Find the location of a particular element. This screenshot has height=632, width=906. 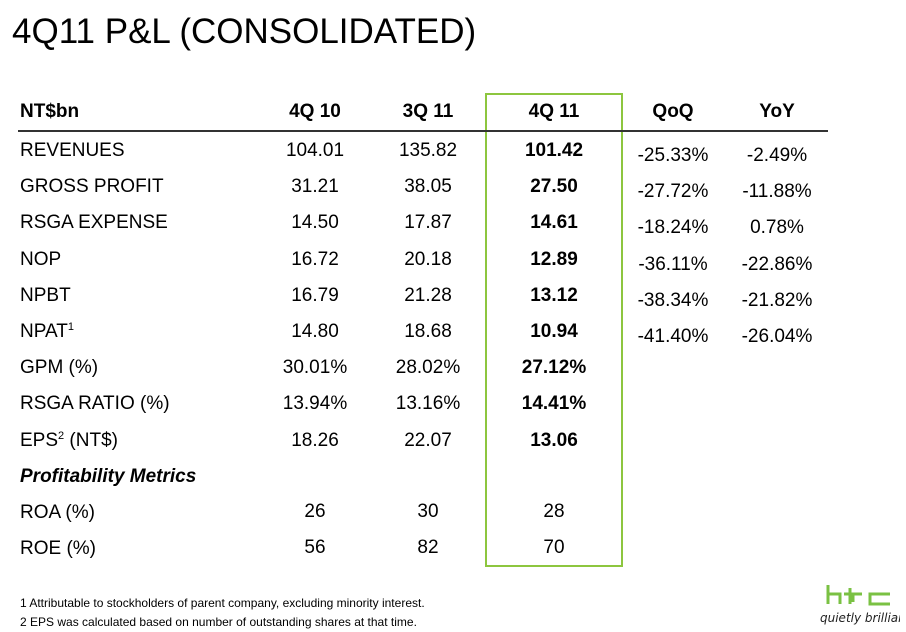

htc-logo: quietly brilliant is located at coordinates (863, 607).